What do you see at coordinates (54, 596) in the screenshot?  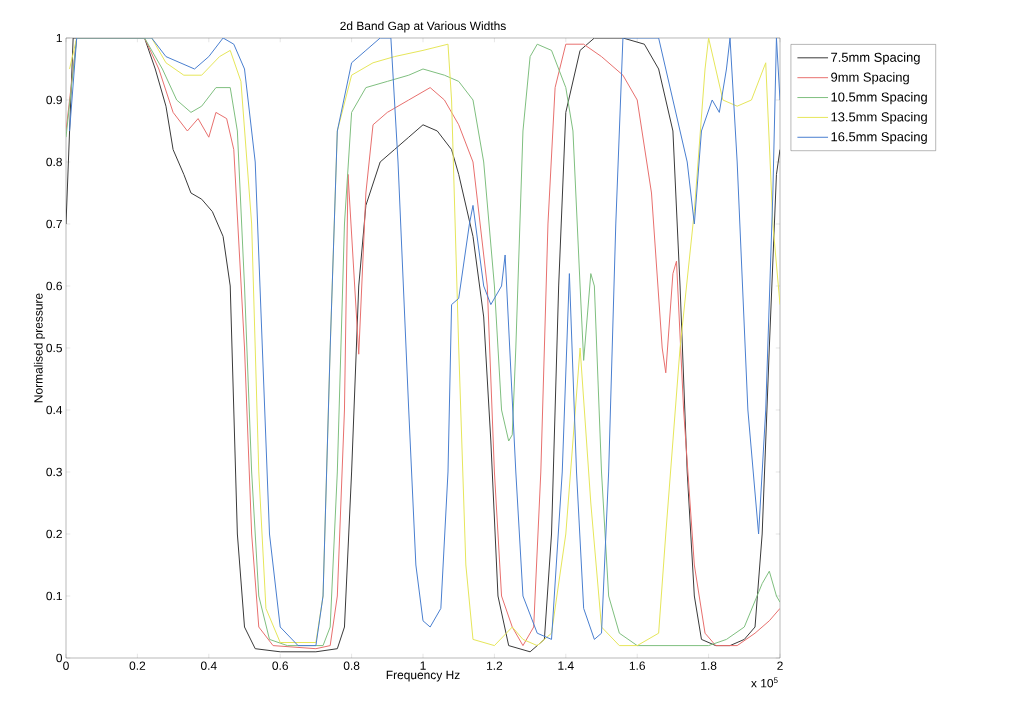 I see `y-tick-label: 0.1` at bounding box center [54, 596].